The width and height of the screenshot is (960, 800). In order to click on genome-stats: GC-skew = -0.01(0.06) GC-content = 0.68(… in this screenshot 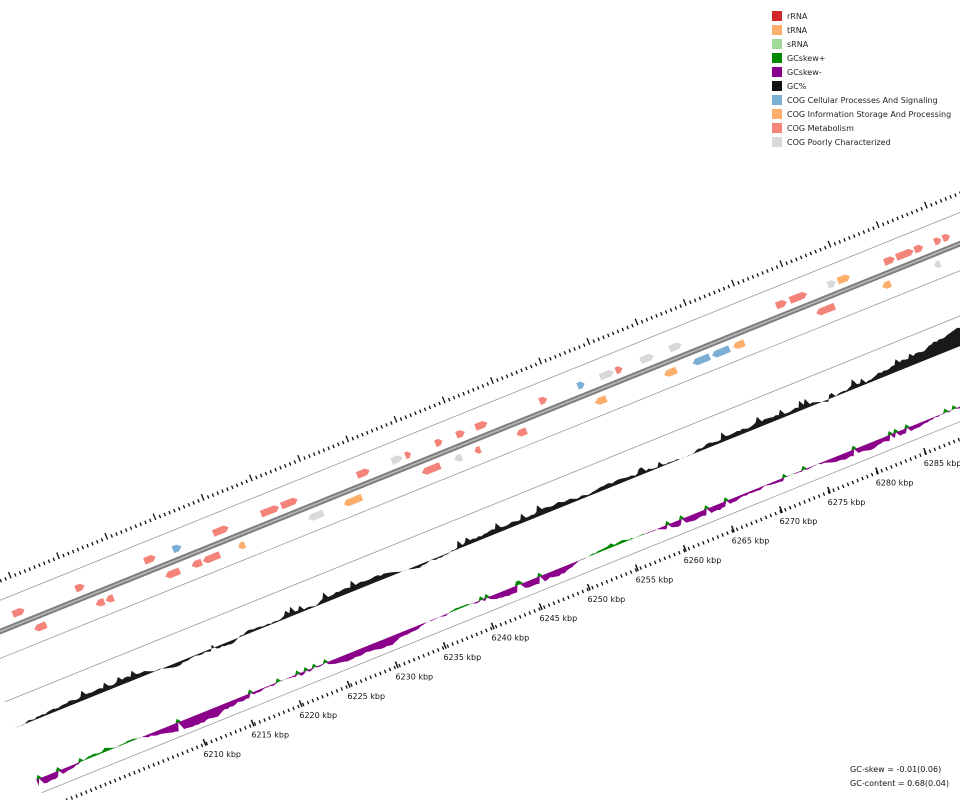, I will do `click(899, 777)`.